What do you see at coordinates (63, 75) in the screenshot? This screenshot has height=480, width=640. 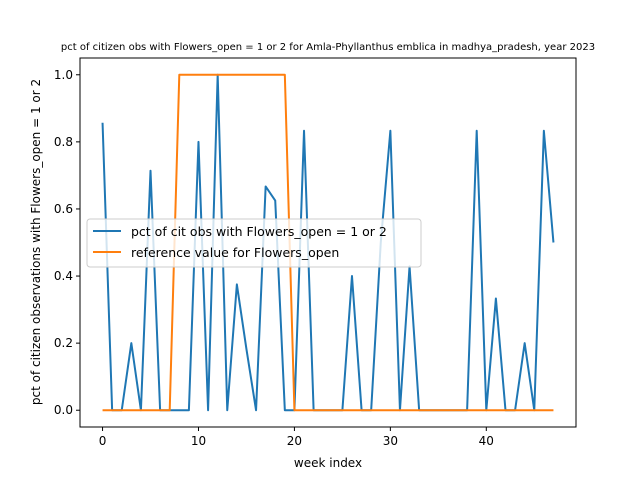 I see `y-tick-label: 1.0` at bounding box center [63, 75].